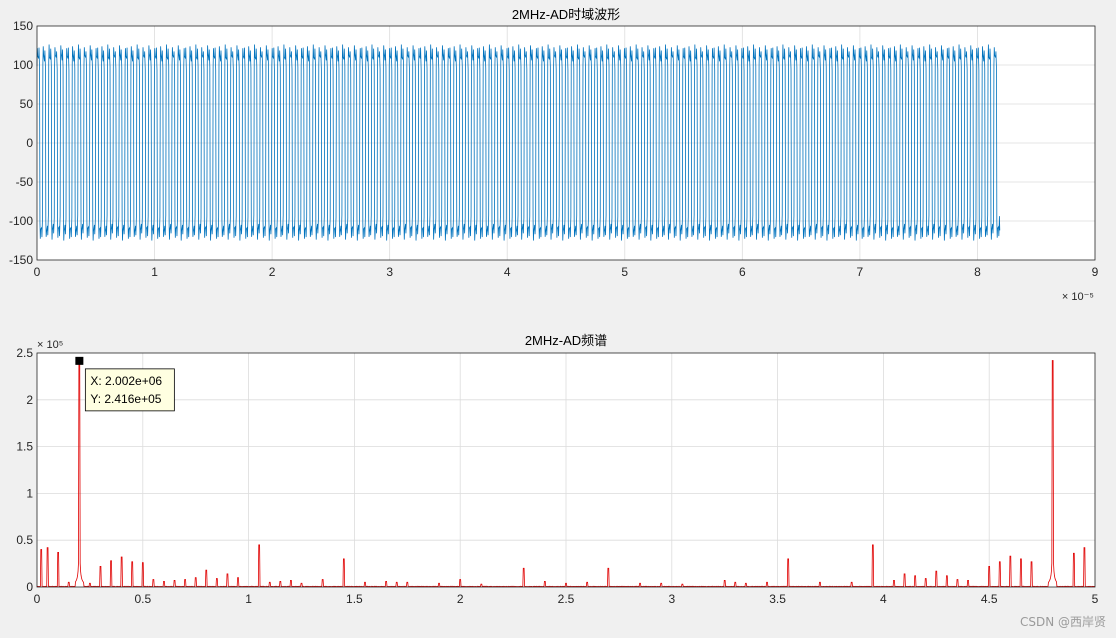 The height and width of the screenshot is (638, 1116). Describe the element at coordinates (129, 390) in the screenshot. I see `datatip-box` at that location.